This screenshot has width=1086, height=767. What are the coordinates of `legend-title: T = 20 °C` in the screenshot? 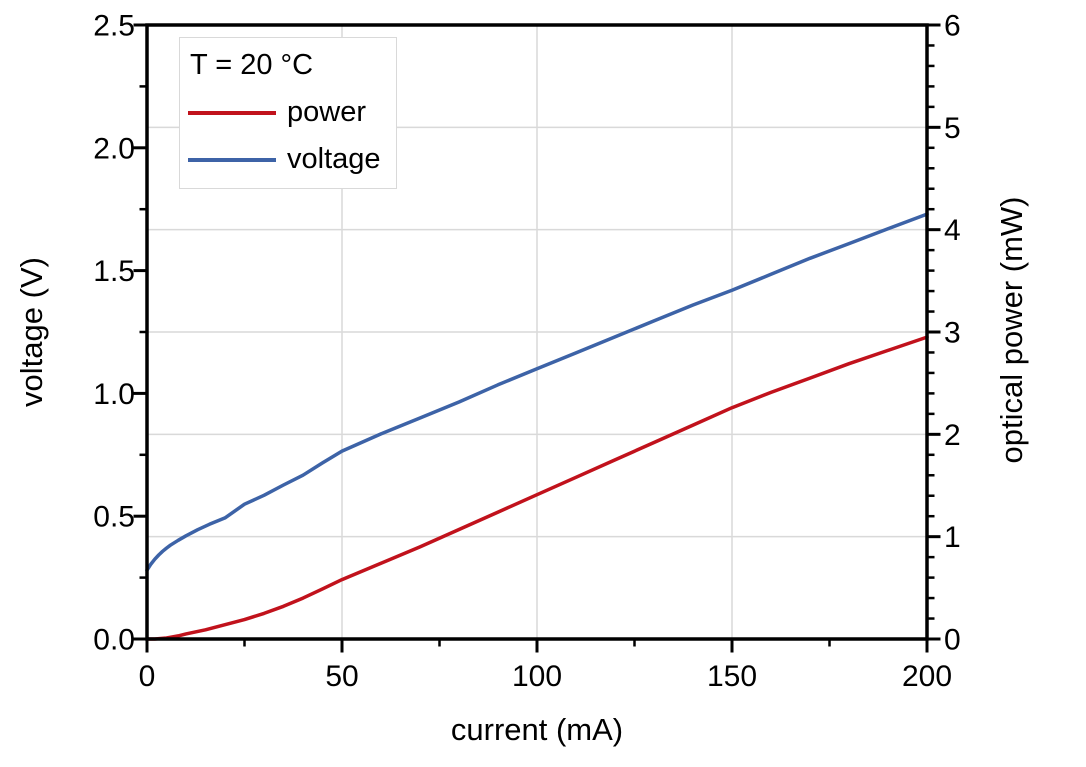 It's located at (252, 64).